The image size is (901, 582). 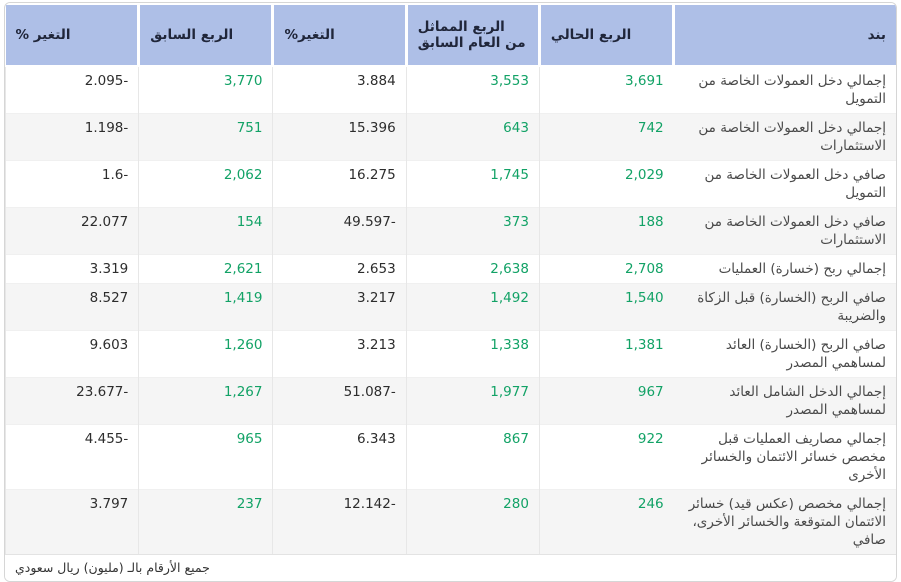 I want to click on value-cell-change-vs-previous-quarter: 4.455-, so click(x=72, y=457).